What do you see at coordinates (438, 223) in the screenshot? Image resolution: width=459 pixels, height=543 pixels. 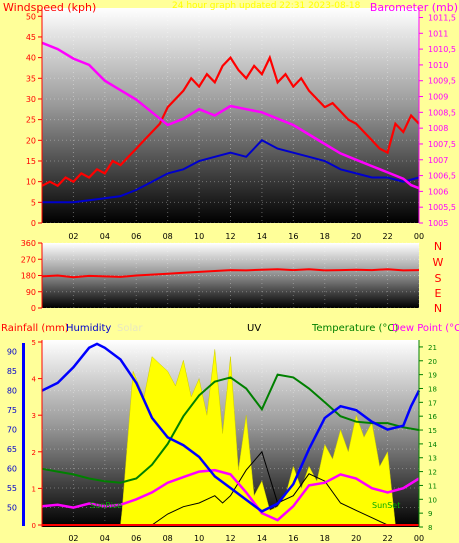 I see `baro-y-tick-label: 1005` at bounding box center [438, 223].